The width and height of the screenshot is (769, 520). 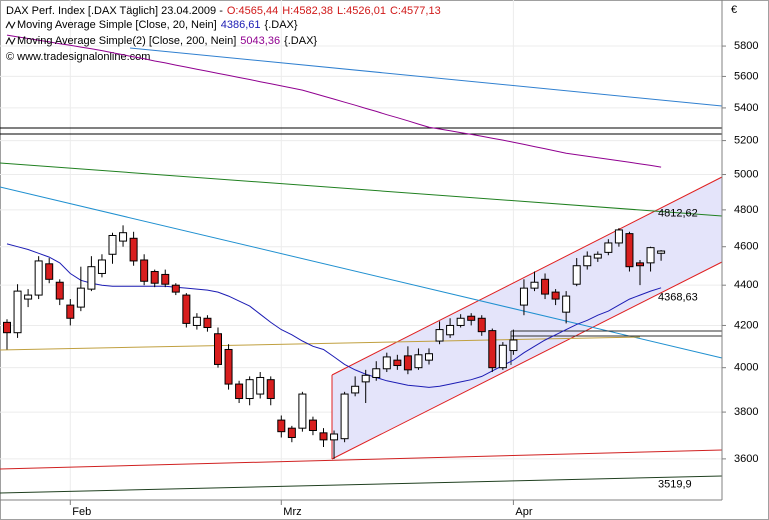 I want to click on y-tick-label: 5400, so click(x=746, y=108).